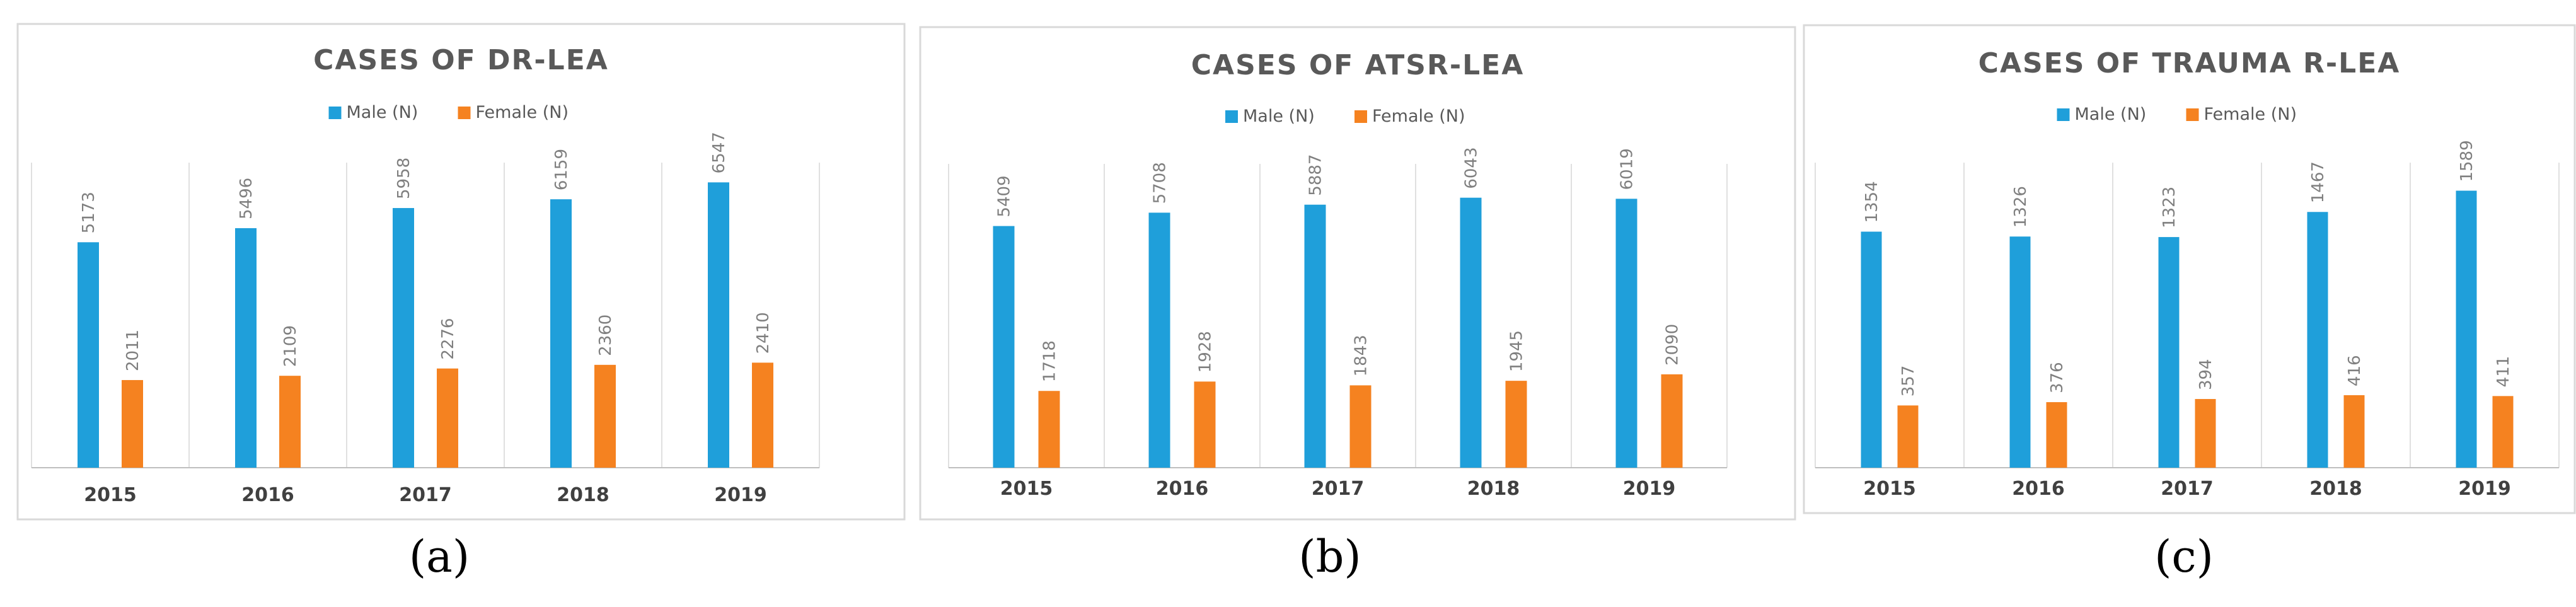 This screenshot has width=2576, height=607. I want to click on bar-a-female-2019, so click(762, 415).